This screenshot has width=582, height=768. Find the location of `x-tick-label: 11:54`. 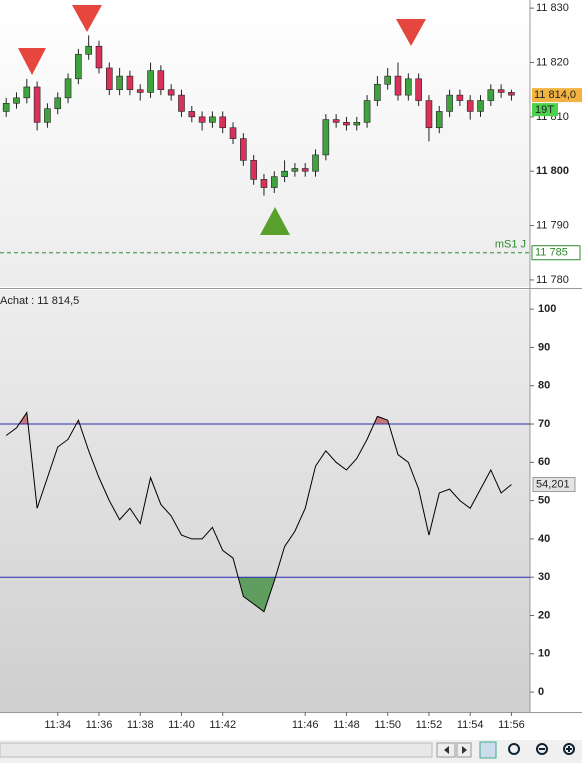

x-tick-label: 11:54 is located at coordinates (470, 725).